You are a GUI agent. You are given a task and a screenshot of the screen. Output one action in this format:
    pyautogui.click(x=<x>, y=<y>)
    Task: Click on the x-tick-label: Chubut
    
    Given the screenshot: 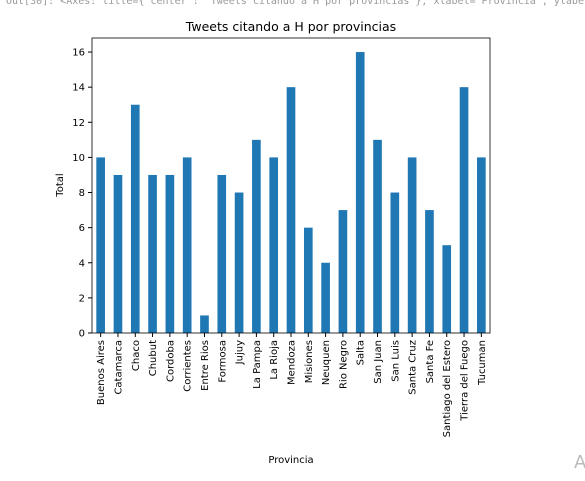 What is the action you would take?
    pyautogui.click(x=153, y=358)
    